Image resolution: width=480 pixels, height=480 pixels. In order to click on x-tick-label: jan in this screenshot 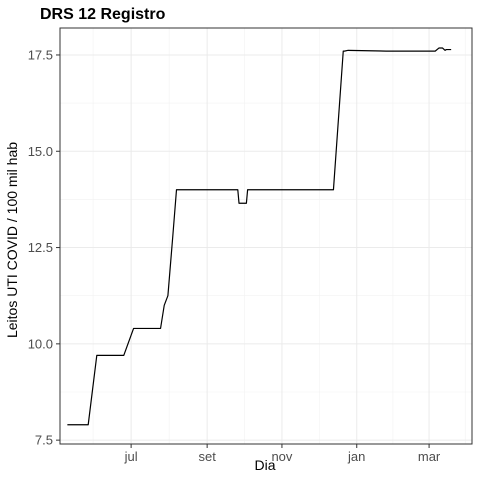, I will do `click(356, 456)`.